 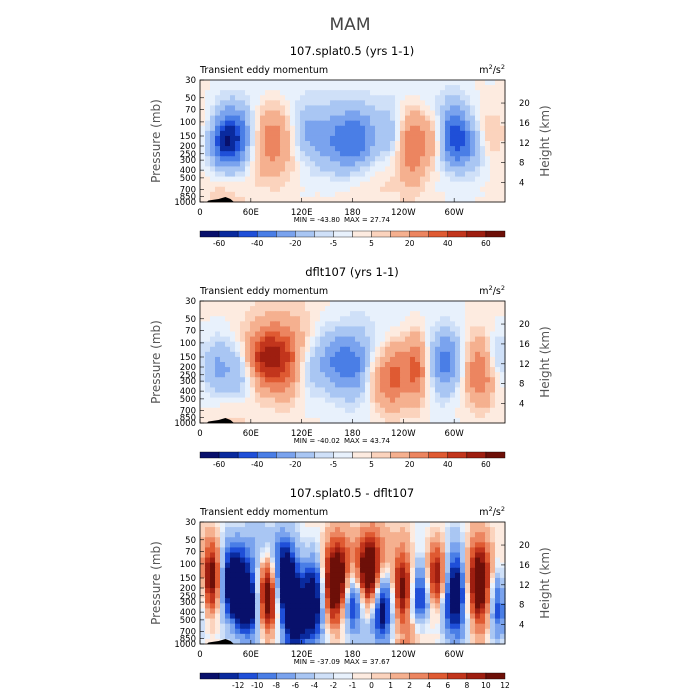 What do you see at coordinates (455, 434) in the screenshot?
I see `x-tick-label: 60W` at bounding box center [455, 434].